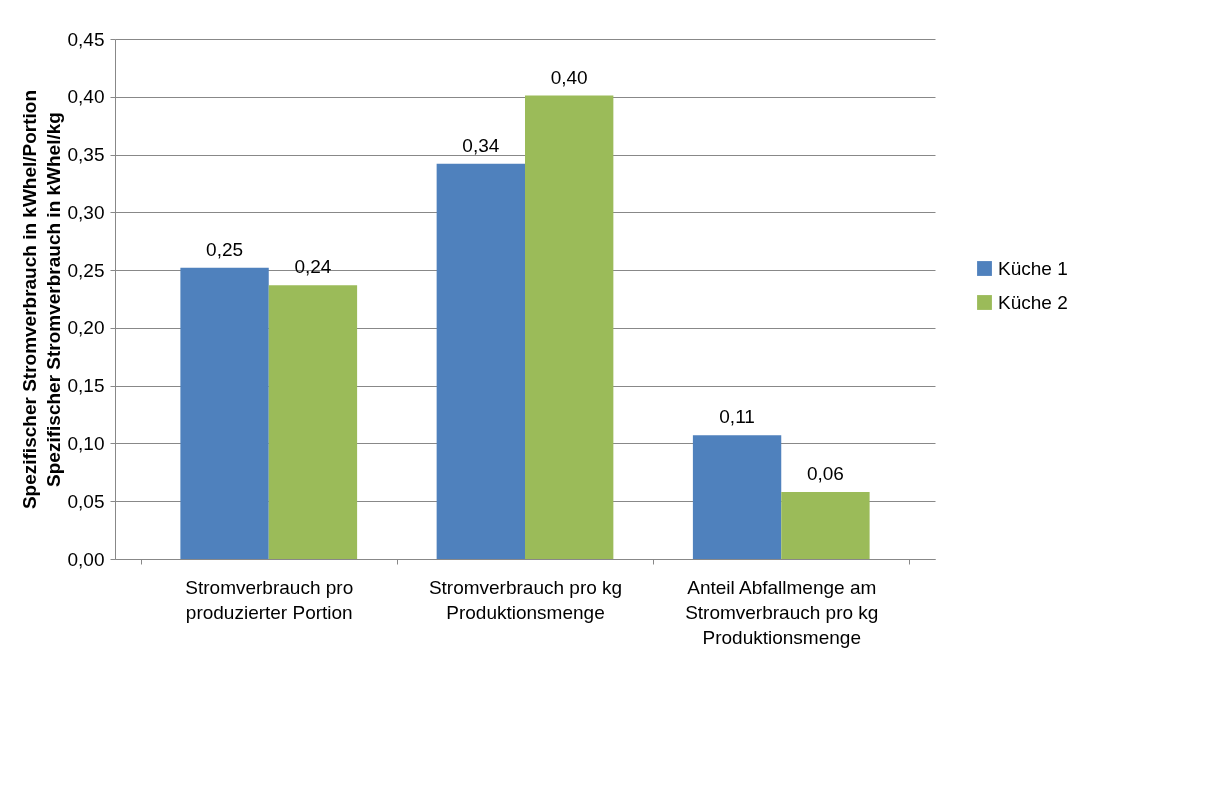  I want to click on y-tick-label: 0,25, so click(86, 270).